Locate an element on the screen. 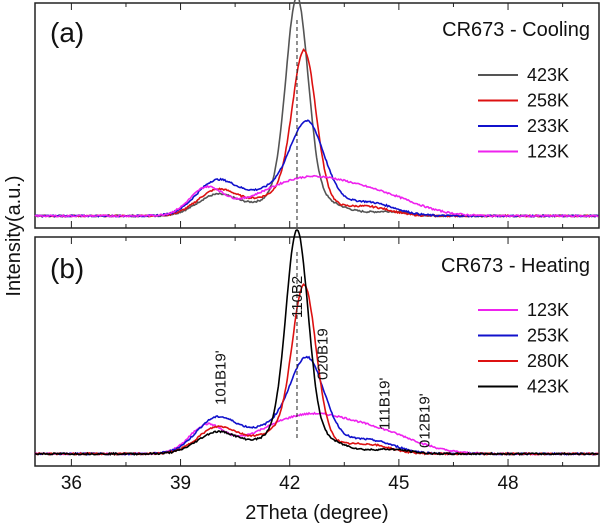  legend-label: 233K is located at coordinates (548, 126).